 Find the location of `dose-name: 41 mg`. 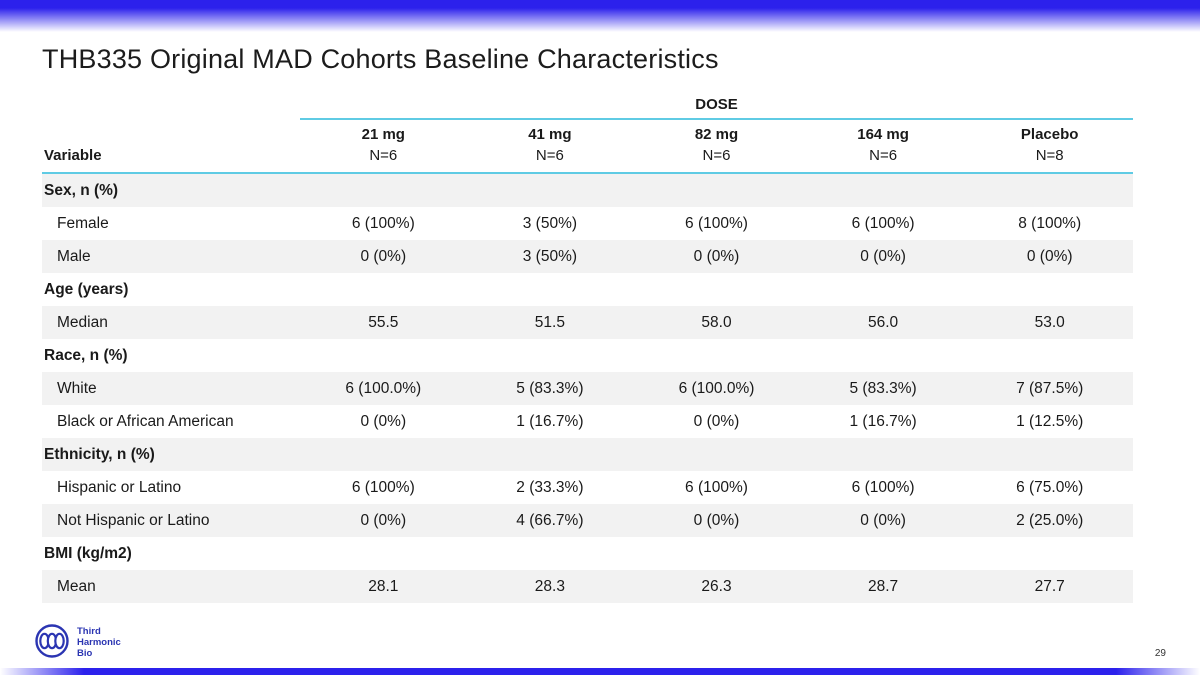

dose-name: 41 mg is located at coordinates (550, 134).